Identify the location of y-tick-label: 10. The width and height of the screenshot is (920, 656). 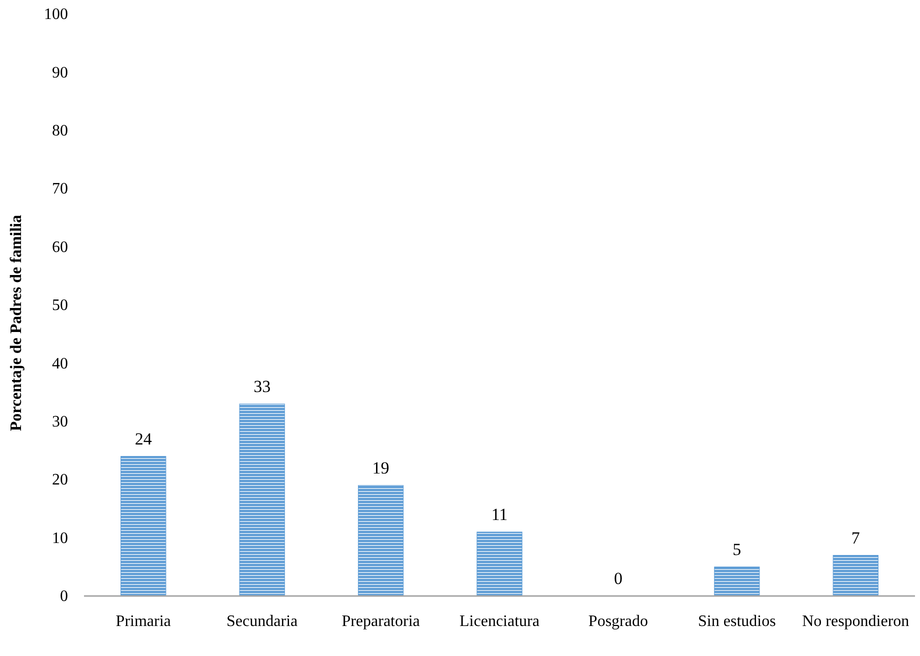
(60, 538).